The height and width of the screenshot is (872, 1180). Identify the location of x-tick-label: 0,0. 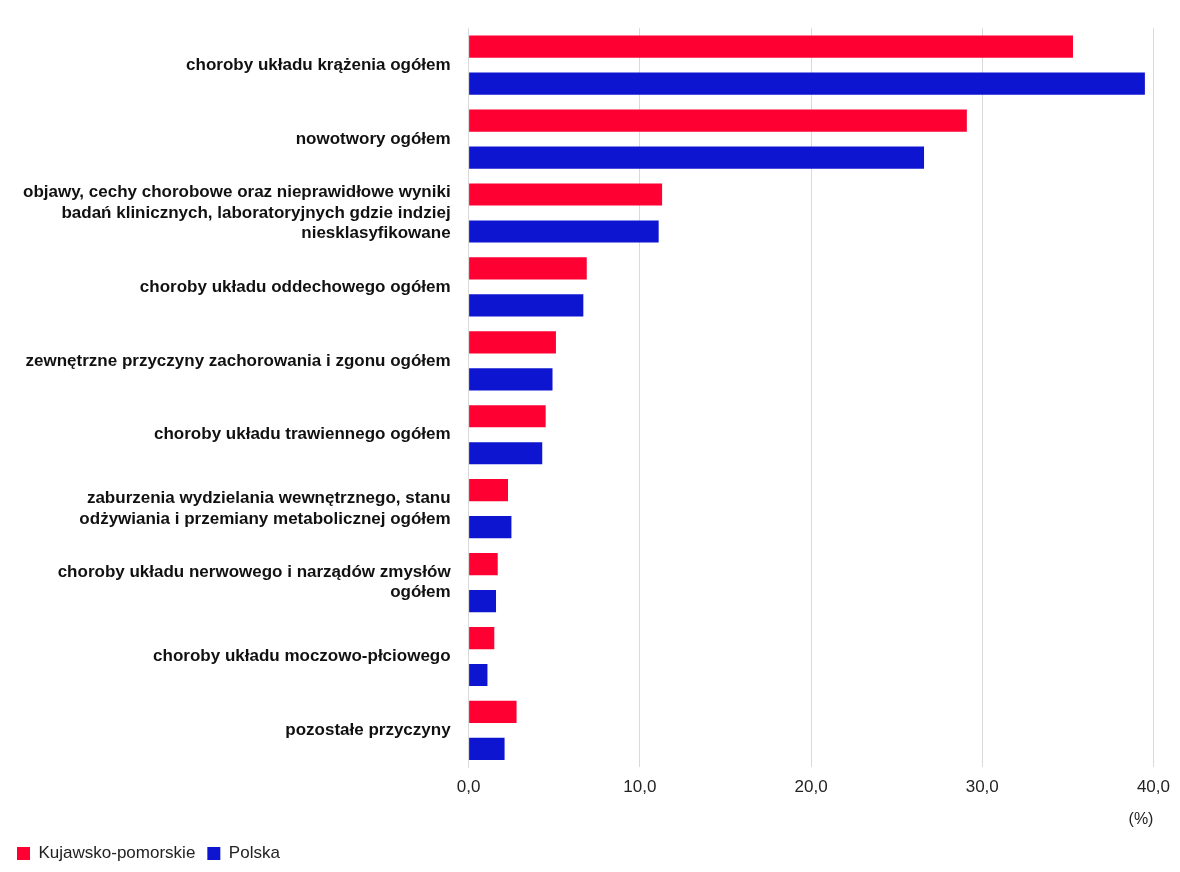
(468, 787).